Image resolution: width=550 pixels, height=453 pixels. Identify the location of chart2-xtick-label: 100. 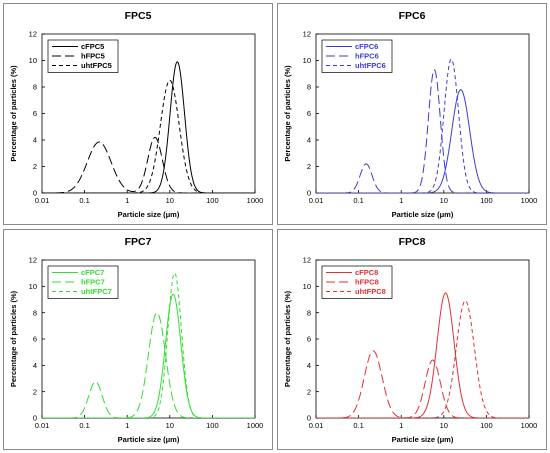
(486, 200).